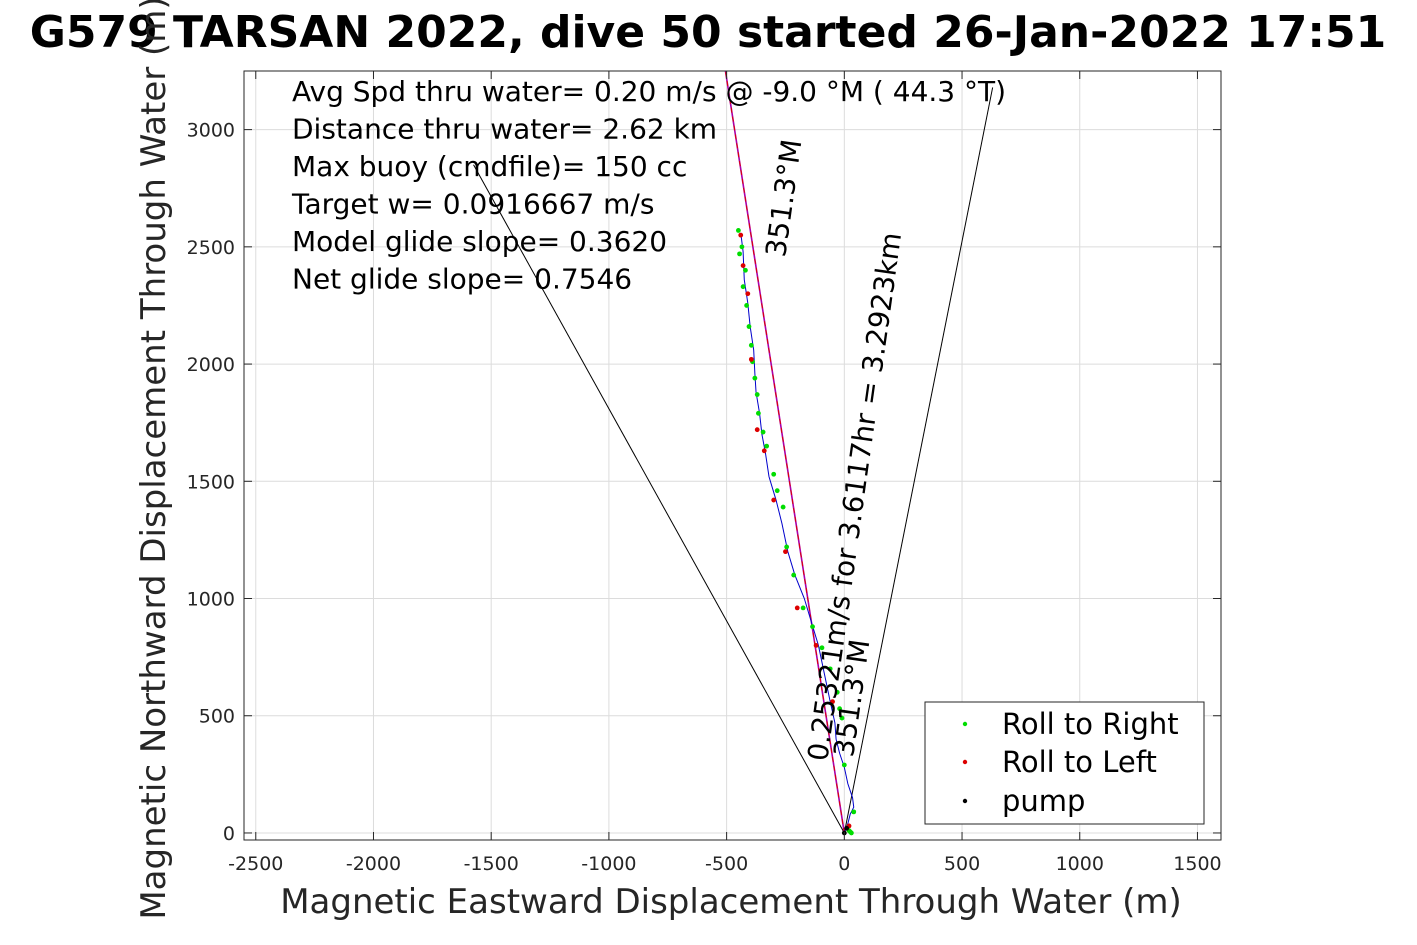 The image size is (1417, 945). Describe the element at coordinates (479, 241) in the screenshot. I see `annotation-line: Model glide slope= 0.3620` at that location.